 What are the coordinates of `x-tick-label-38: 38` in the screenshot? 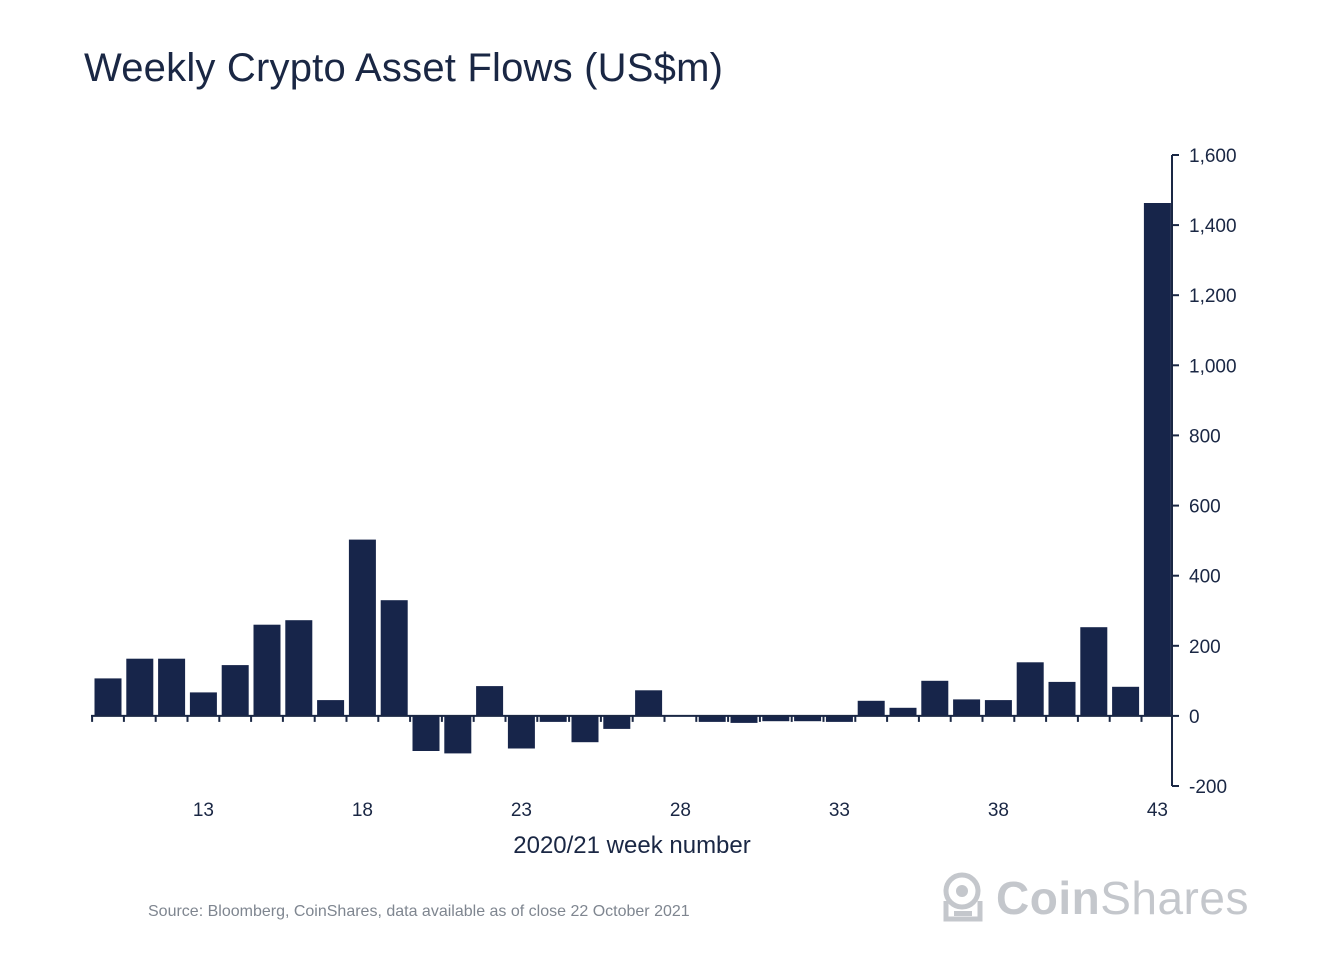 It's located at (998, 810).